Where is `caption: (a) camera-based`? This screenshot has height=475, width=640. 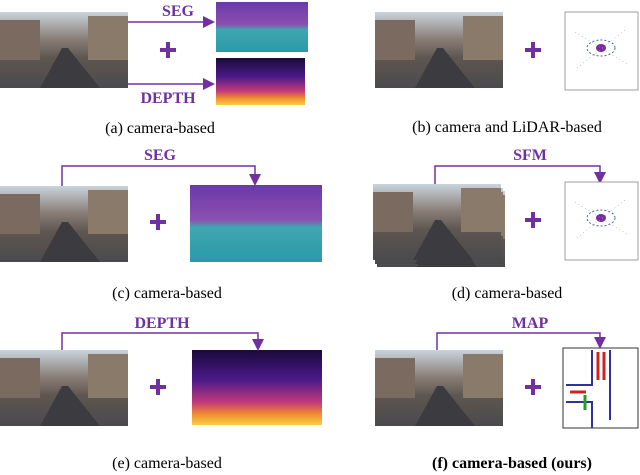
caption: (a) camera-based is located at coordinates (160, 128).